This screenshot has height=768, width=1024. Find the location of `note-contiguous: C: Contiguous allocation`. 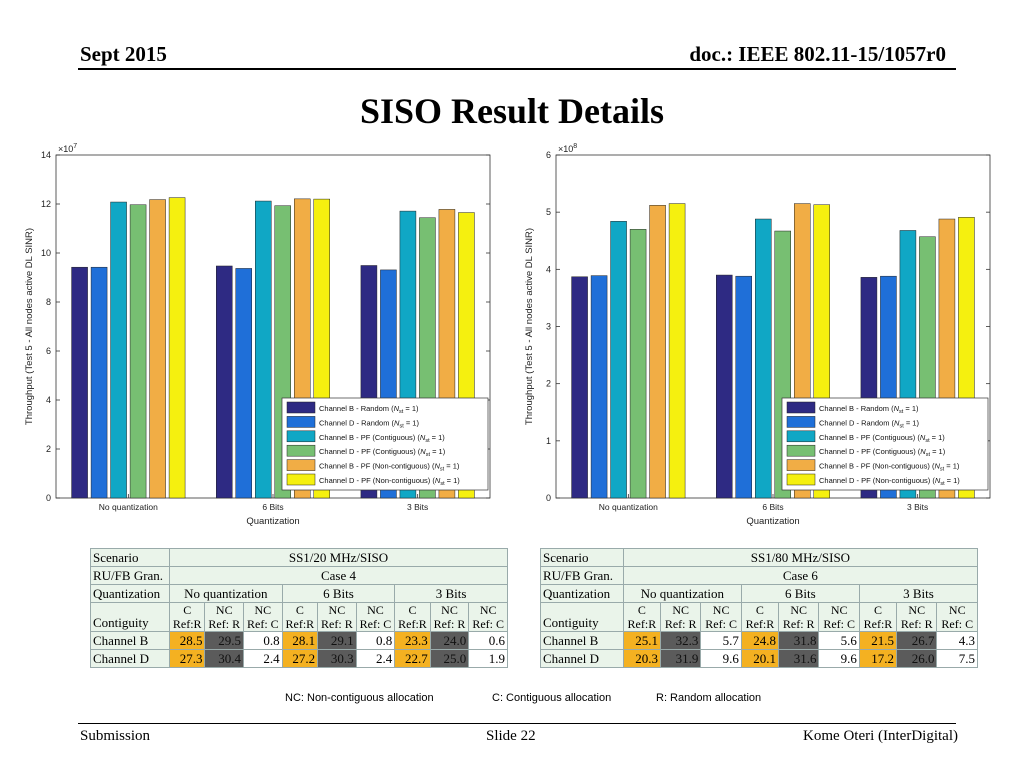

note-contiguous: C: Contiguous allocation is located at coordinates (552, 698).